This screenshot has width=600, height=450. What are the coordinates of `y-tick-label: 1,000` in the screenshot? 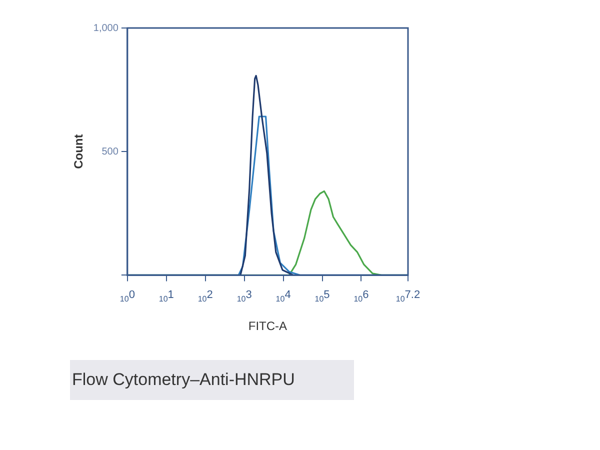 It's located at (106, 28).